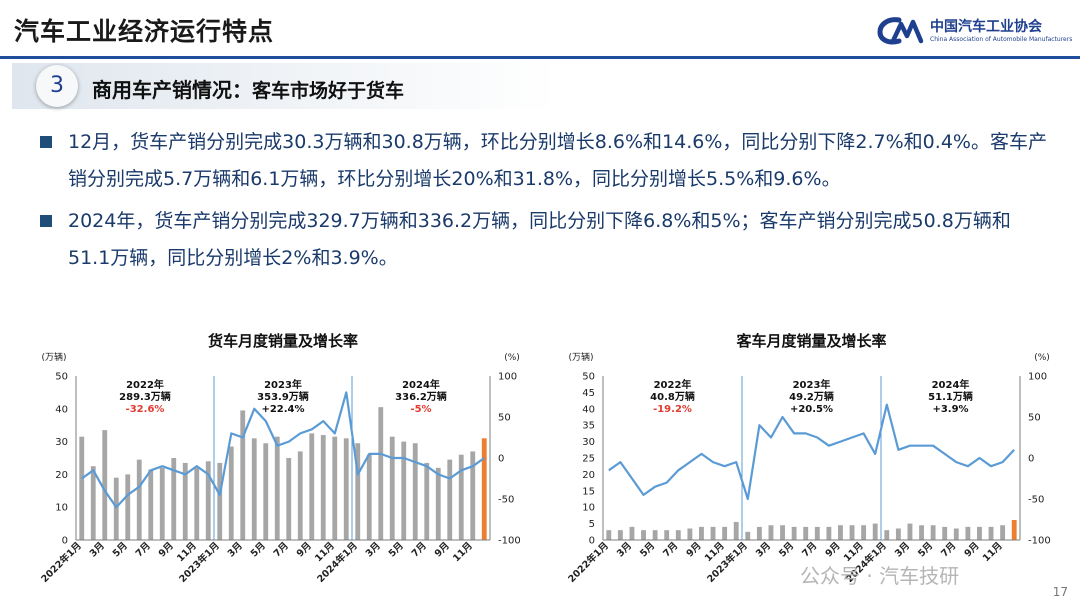 This screenshot has height=607, width=1080. I want to click on annotation-total: 336.2万辆, so click(421, 396).